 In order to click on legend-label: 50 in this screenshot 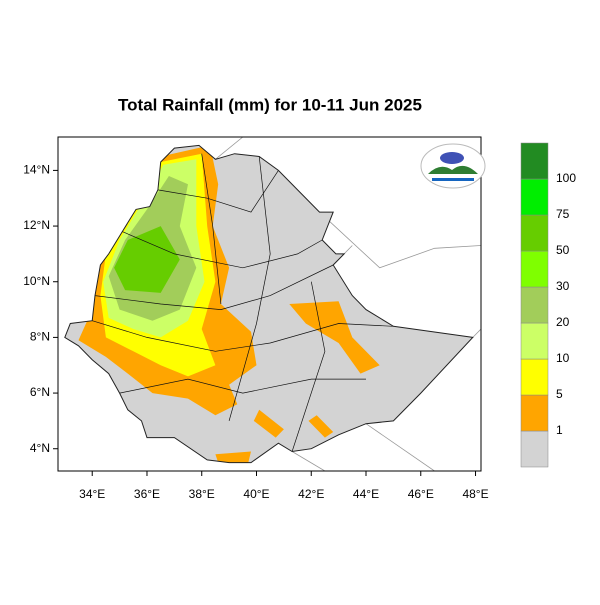, I will do `click(563, 250)`.